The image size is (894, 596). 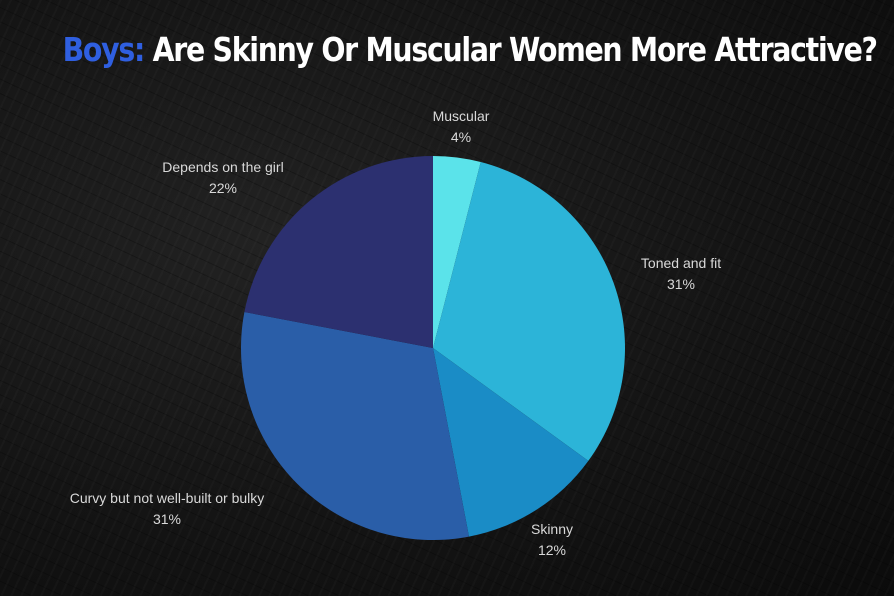 I want to click on slice-value-label: 22%, so click(x=223, y=188).